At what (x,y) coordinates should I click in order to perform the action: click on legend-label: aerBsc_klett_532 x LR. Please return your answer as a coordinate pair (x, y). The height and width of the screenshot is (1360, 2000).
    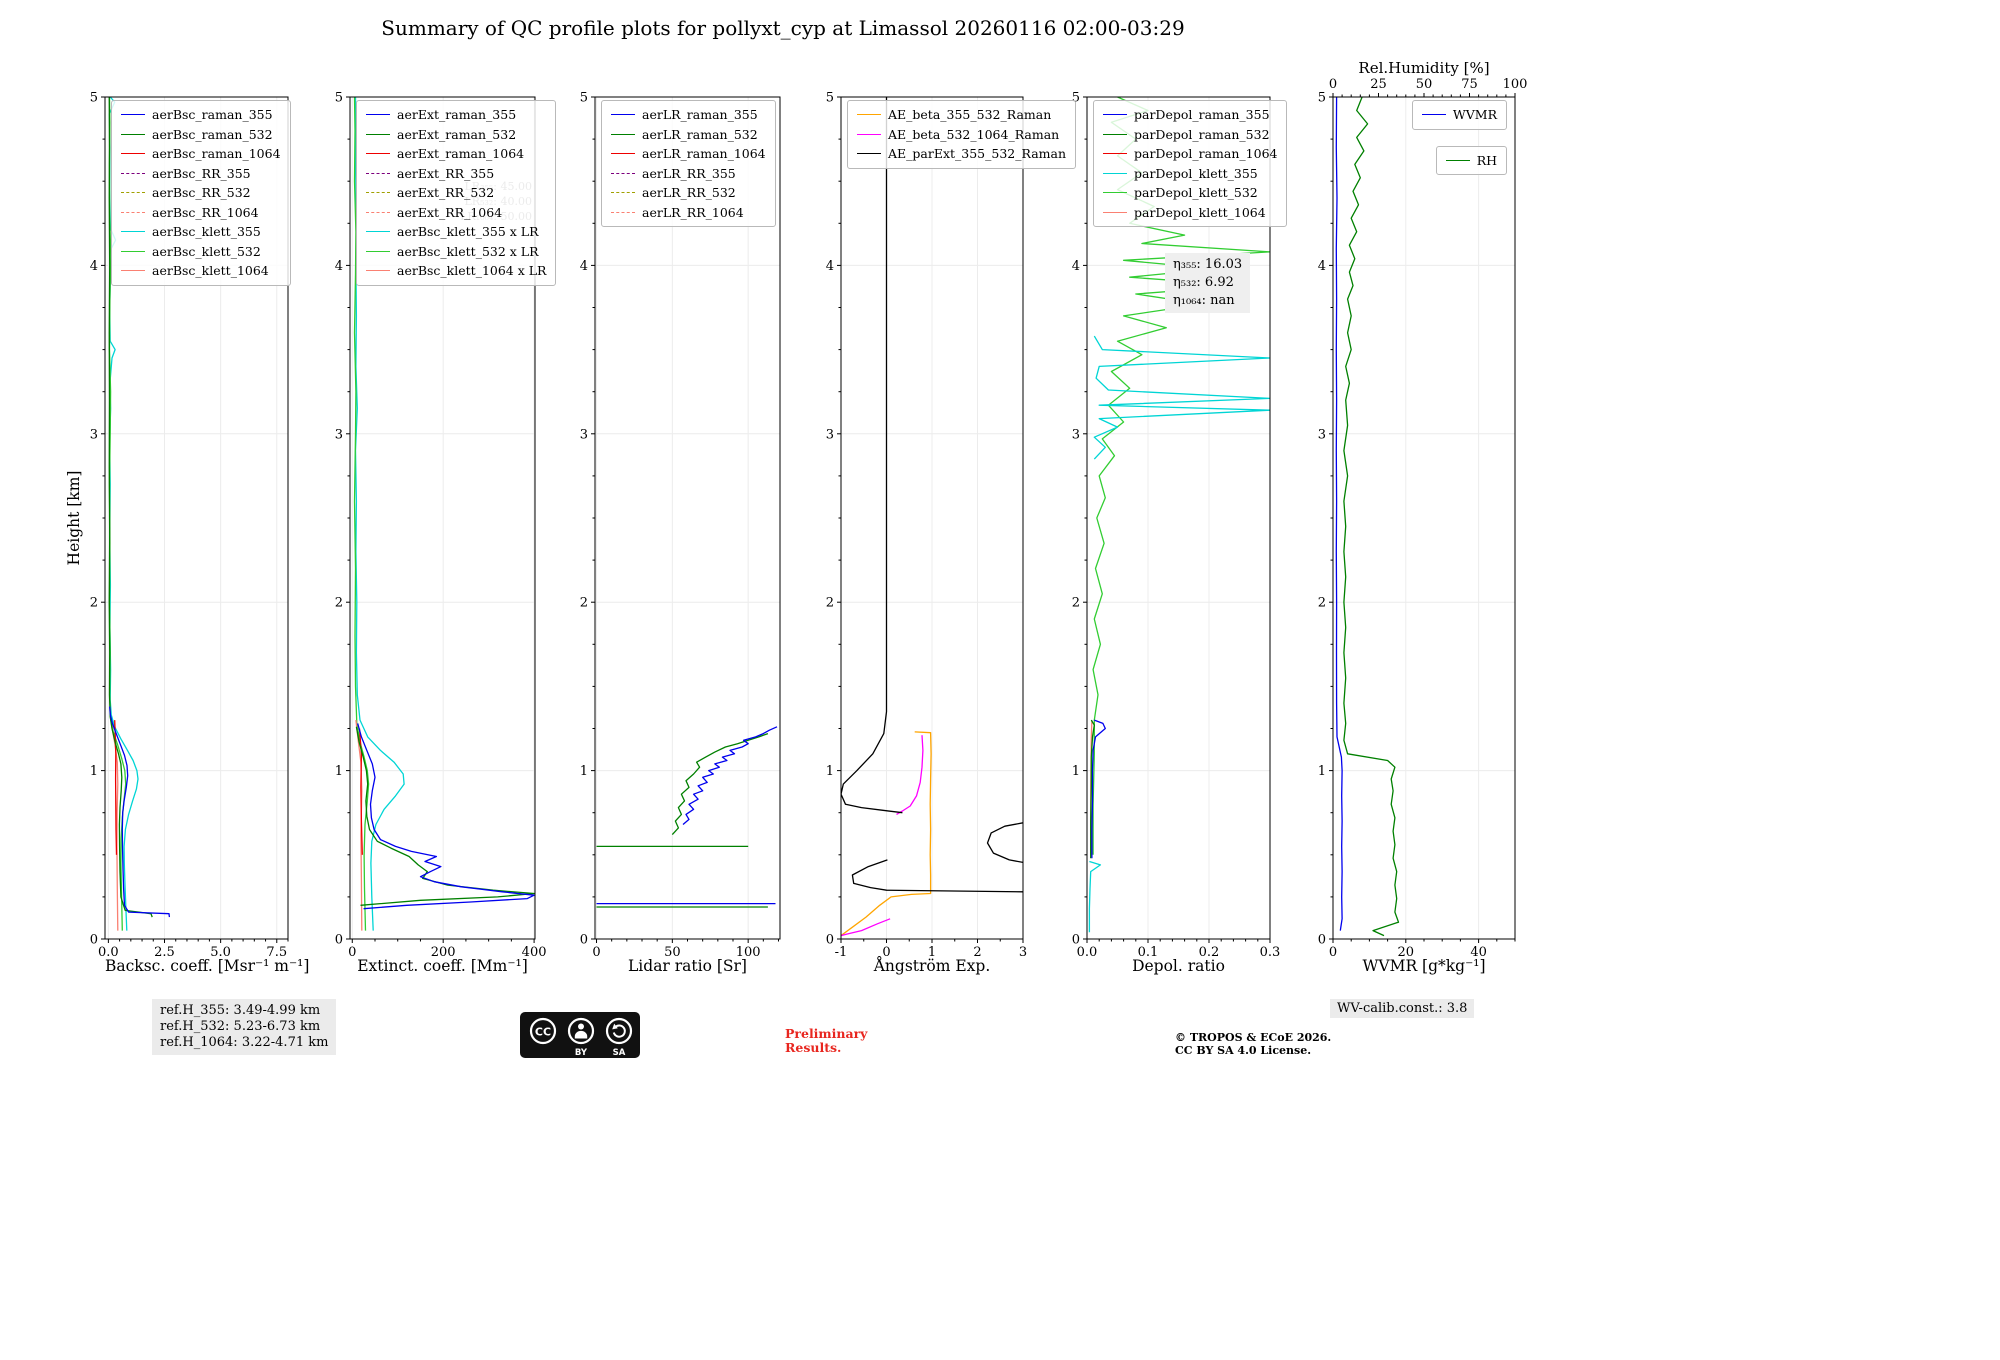
    Looking at the image, I should click on (468, 251).